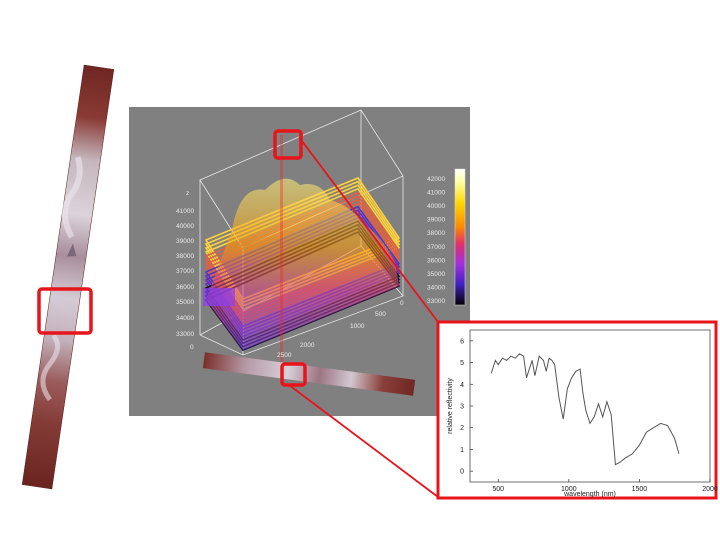 This screenshot has width=720, height=540. What do you see at coordinates (498, 489) in the screenshot?
I see `x-tick-label: 500` at bounding box center [498, 489].